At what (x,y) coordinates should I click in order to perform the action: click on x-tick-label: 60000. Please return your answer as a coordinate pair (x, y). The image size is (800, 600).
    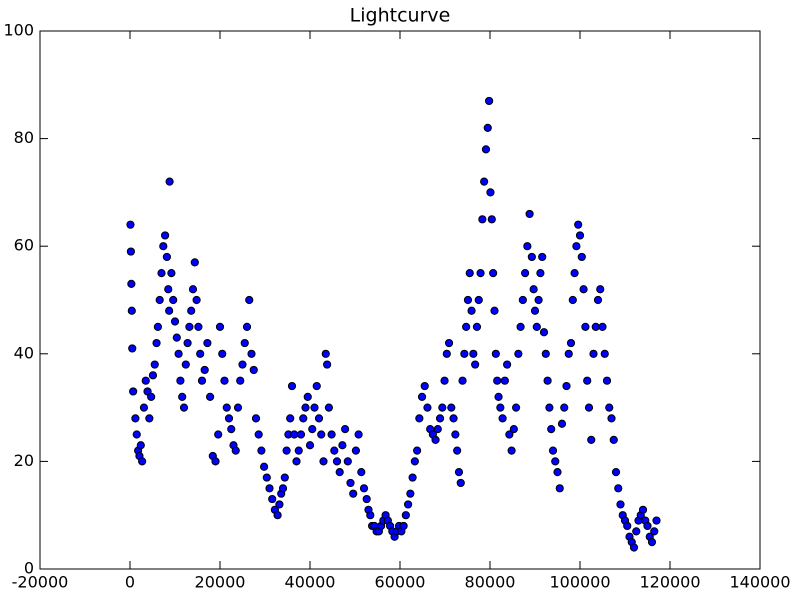
    Looking at the image, I should click on (400, 582).